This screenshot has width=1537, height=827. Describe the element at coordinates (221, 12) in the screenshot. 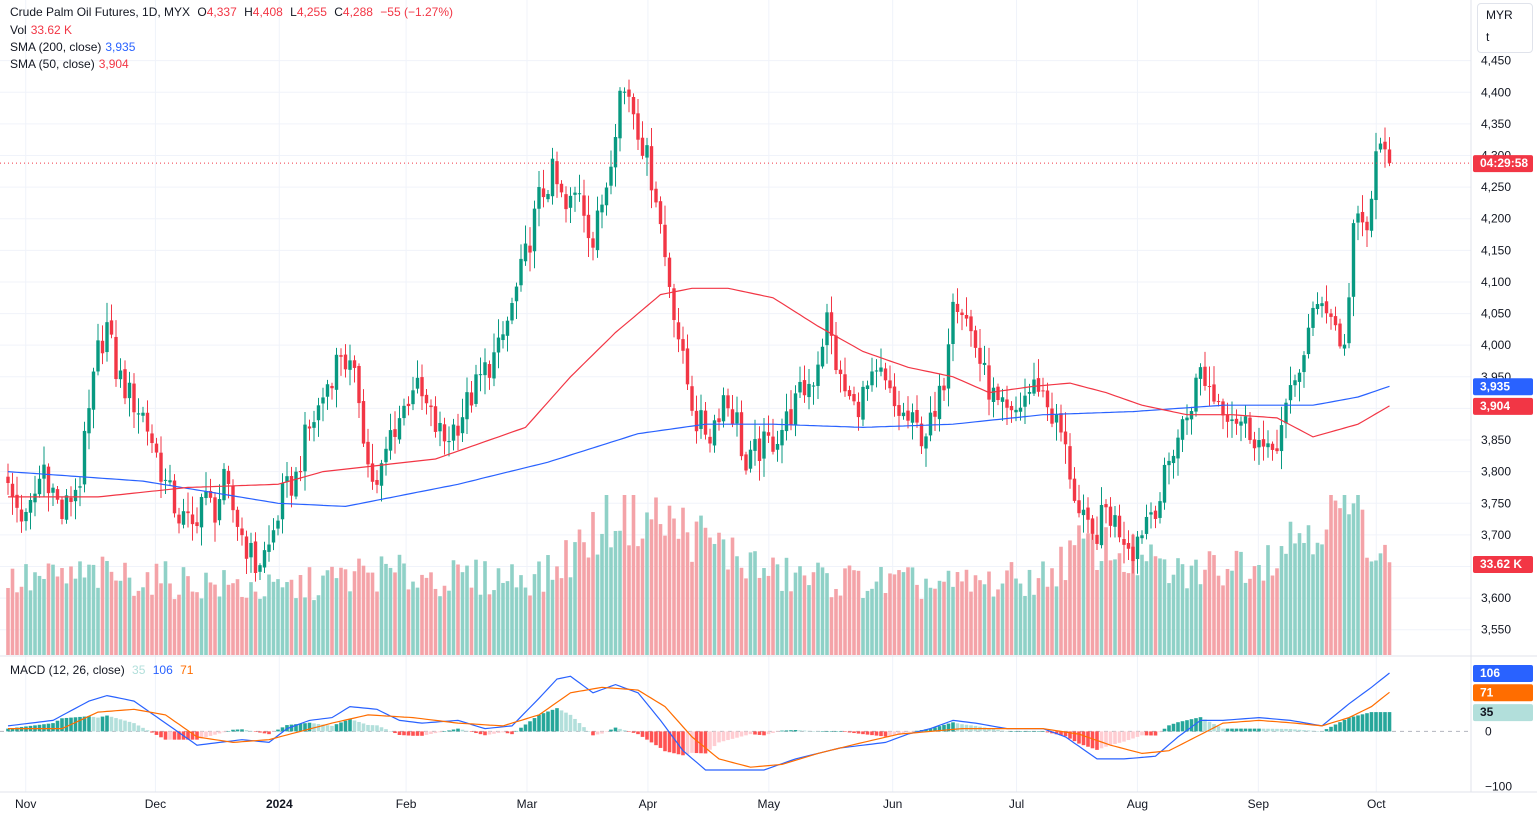

I see `open-value: 4,337` at that location.